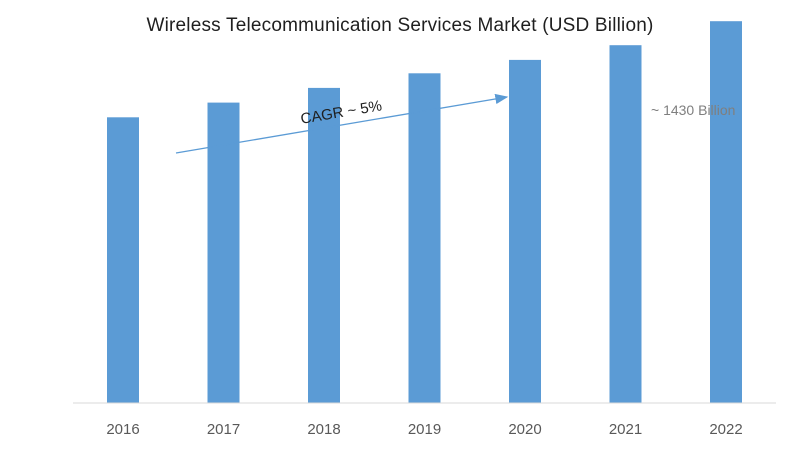 This screenshot has width=800, height=460. I want to click on bar-2017, so click(223, 252).